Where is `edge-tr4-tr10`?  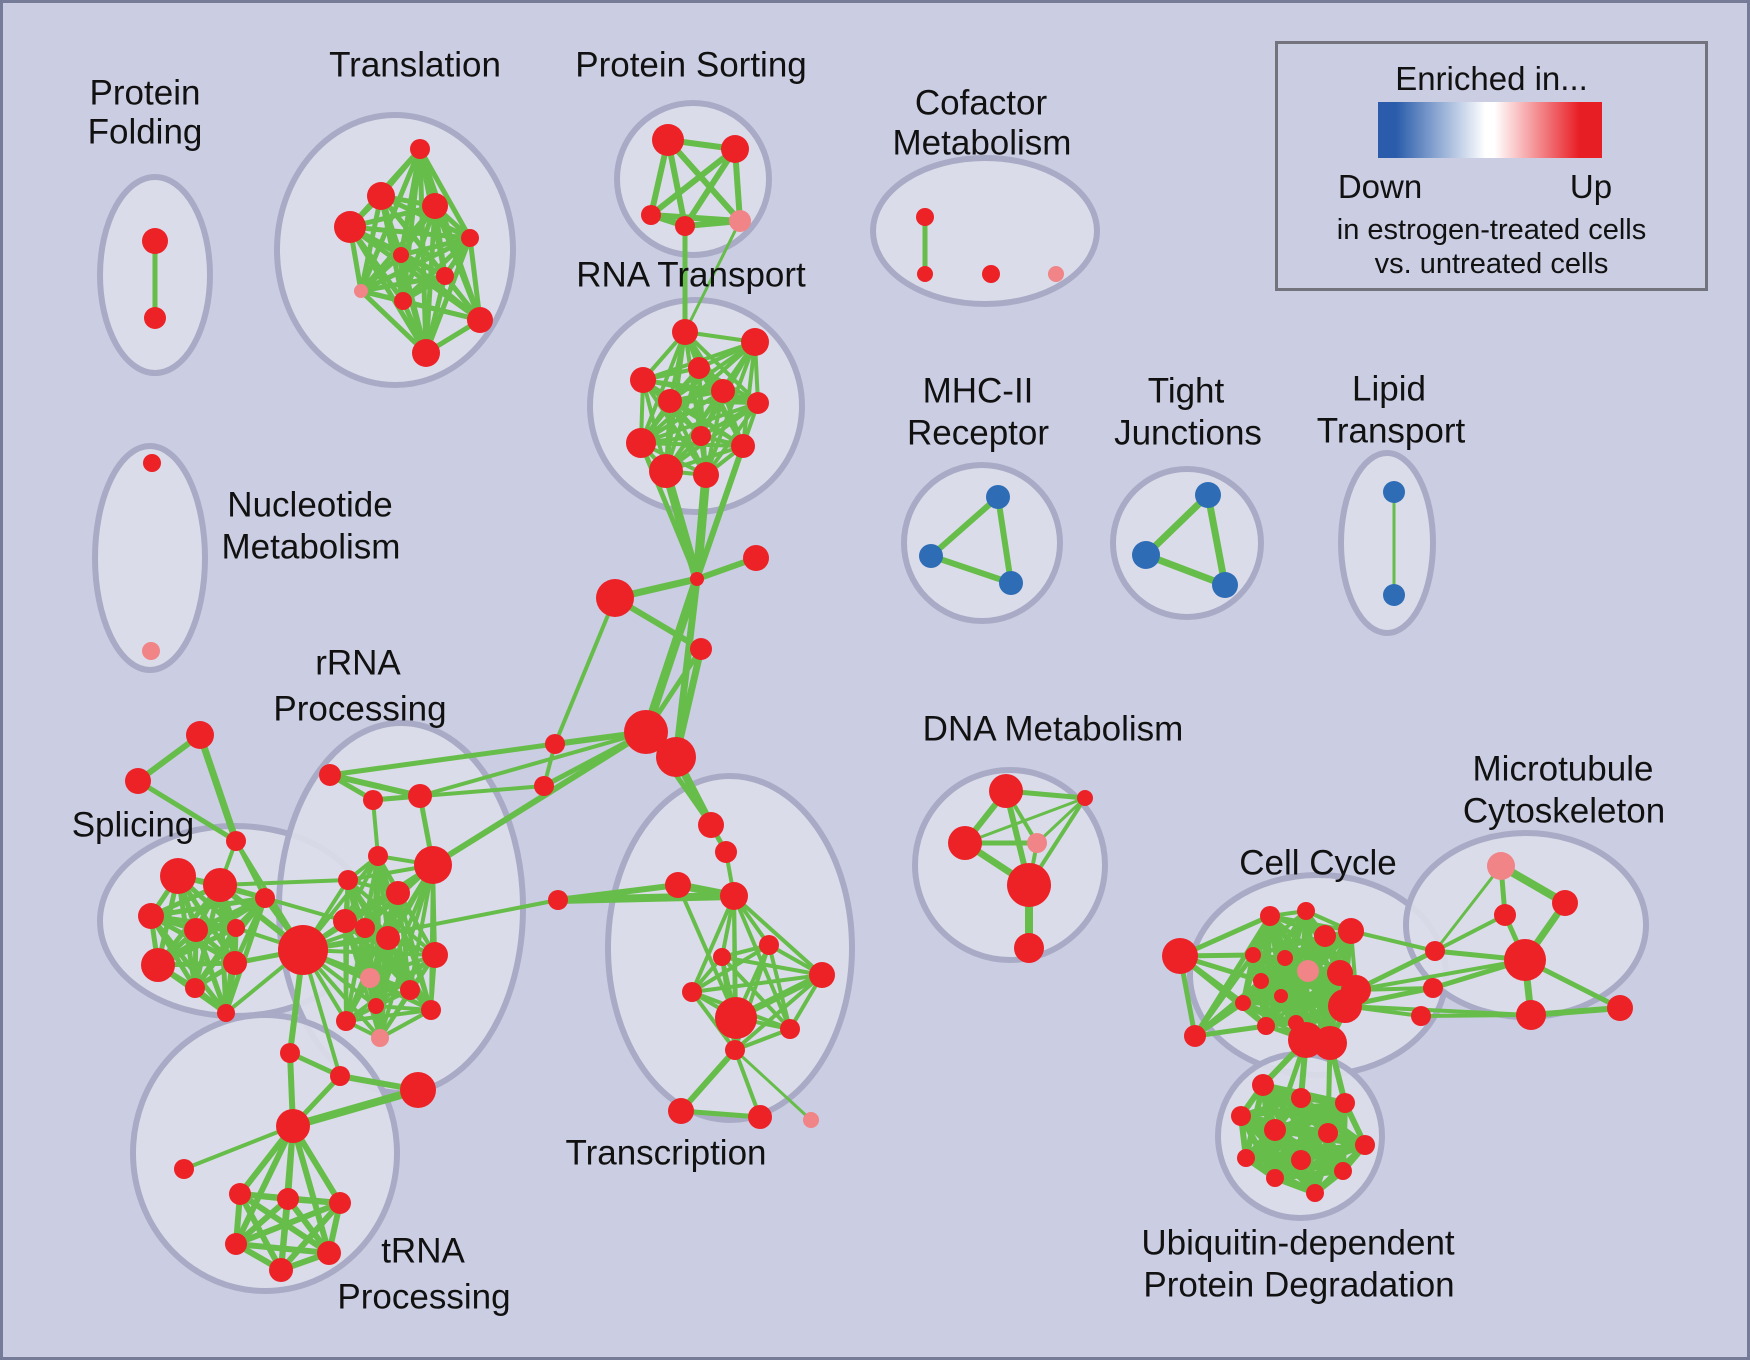 edge-tr4-tr10 is located at coordinates (457, 263).